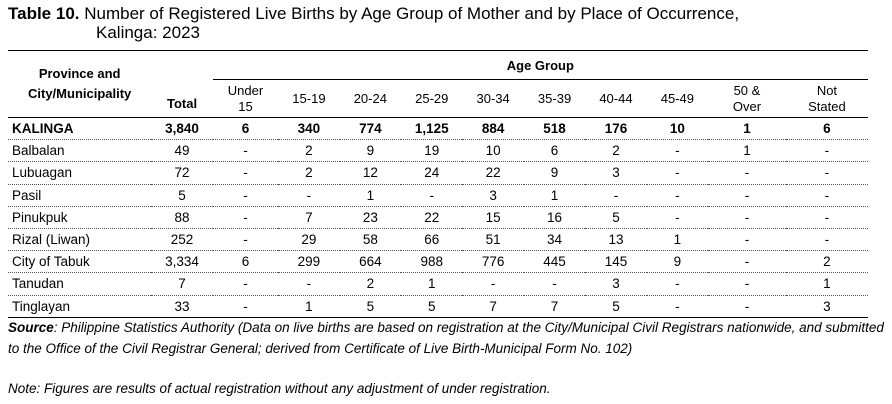 The width and height of the screenshot is (892, 404). What do you see at coordinates (309, 98) in the screenshot?
I see `header-15-19: 15-19` at bounding box center [309, 98].